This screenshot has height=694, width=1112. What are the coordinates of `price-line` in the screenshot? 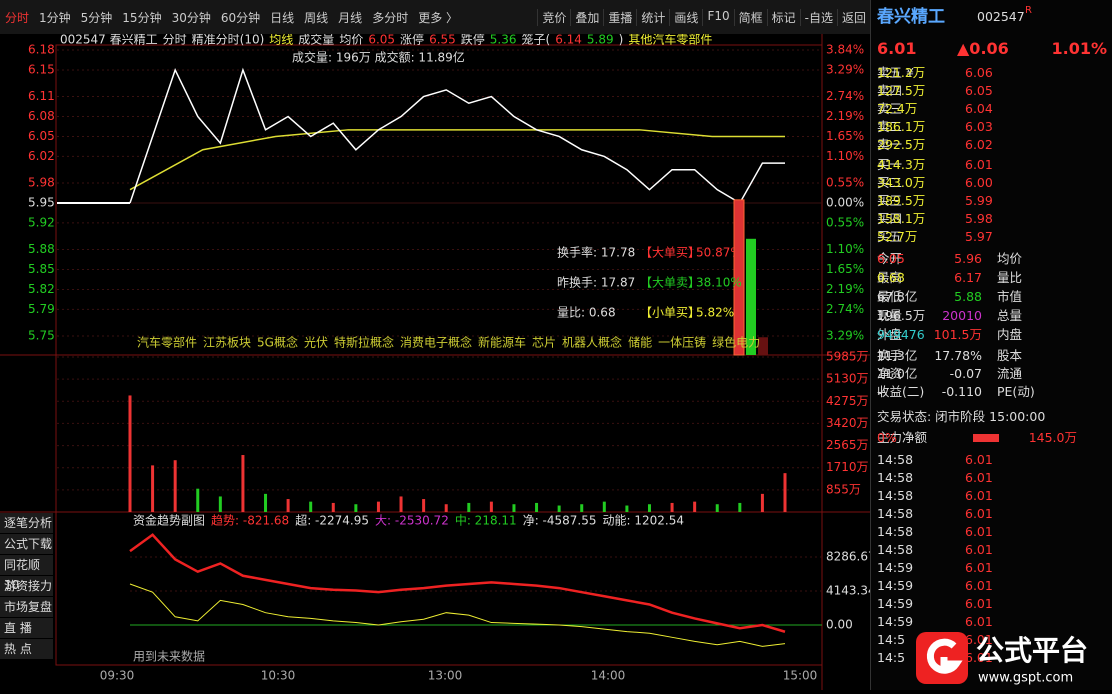 It's located at (457, 136).